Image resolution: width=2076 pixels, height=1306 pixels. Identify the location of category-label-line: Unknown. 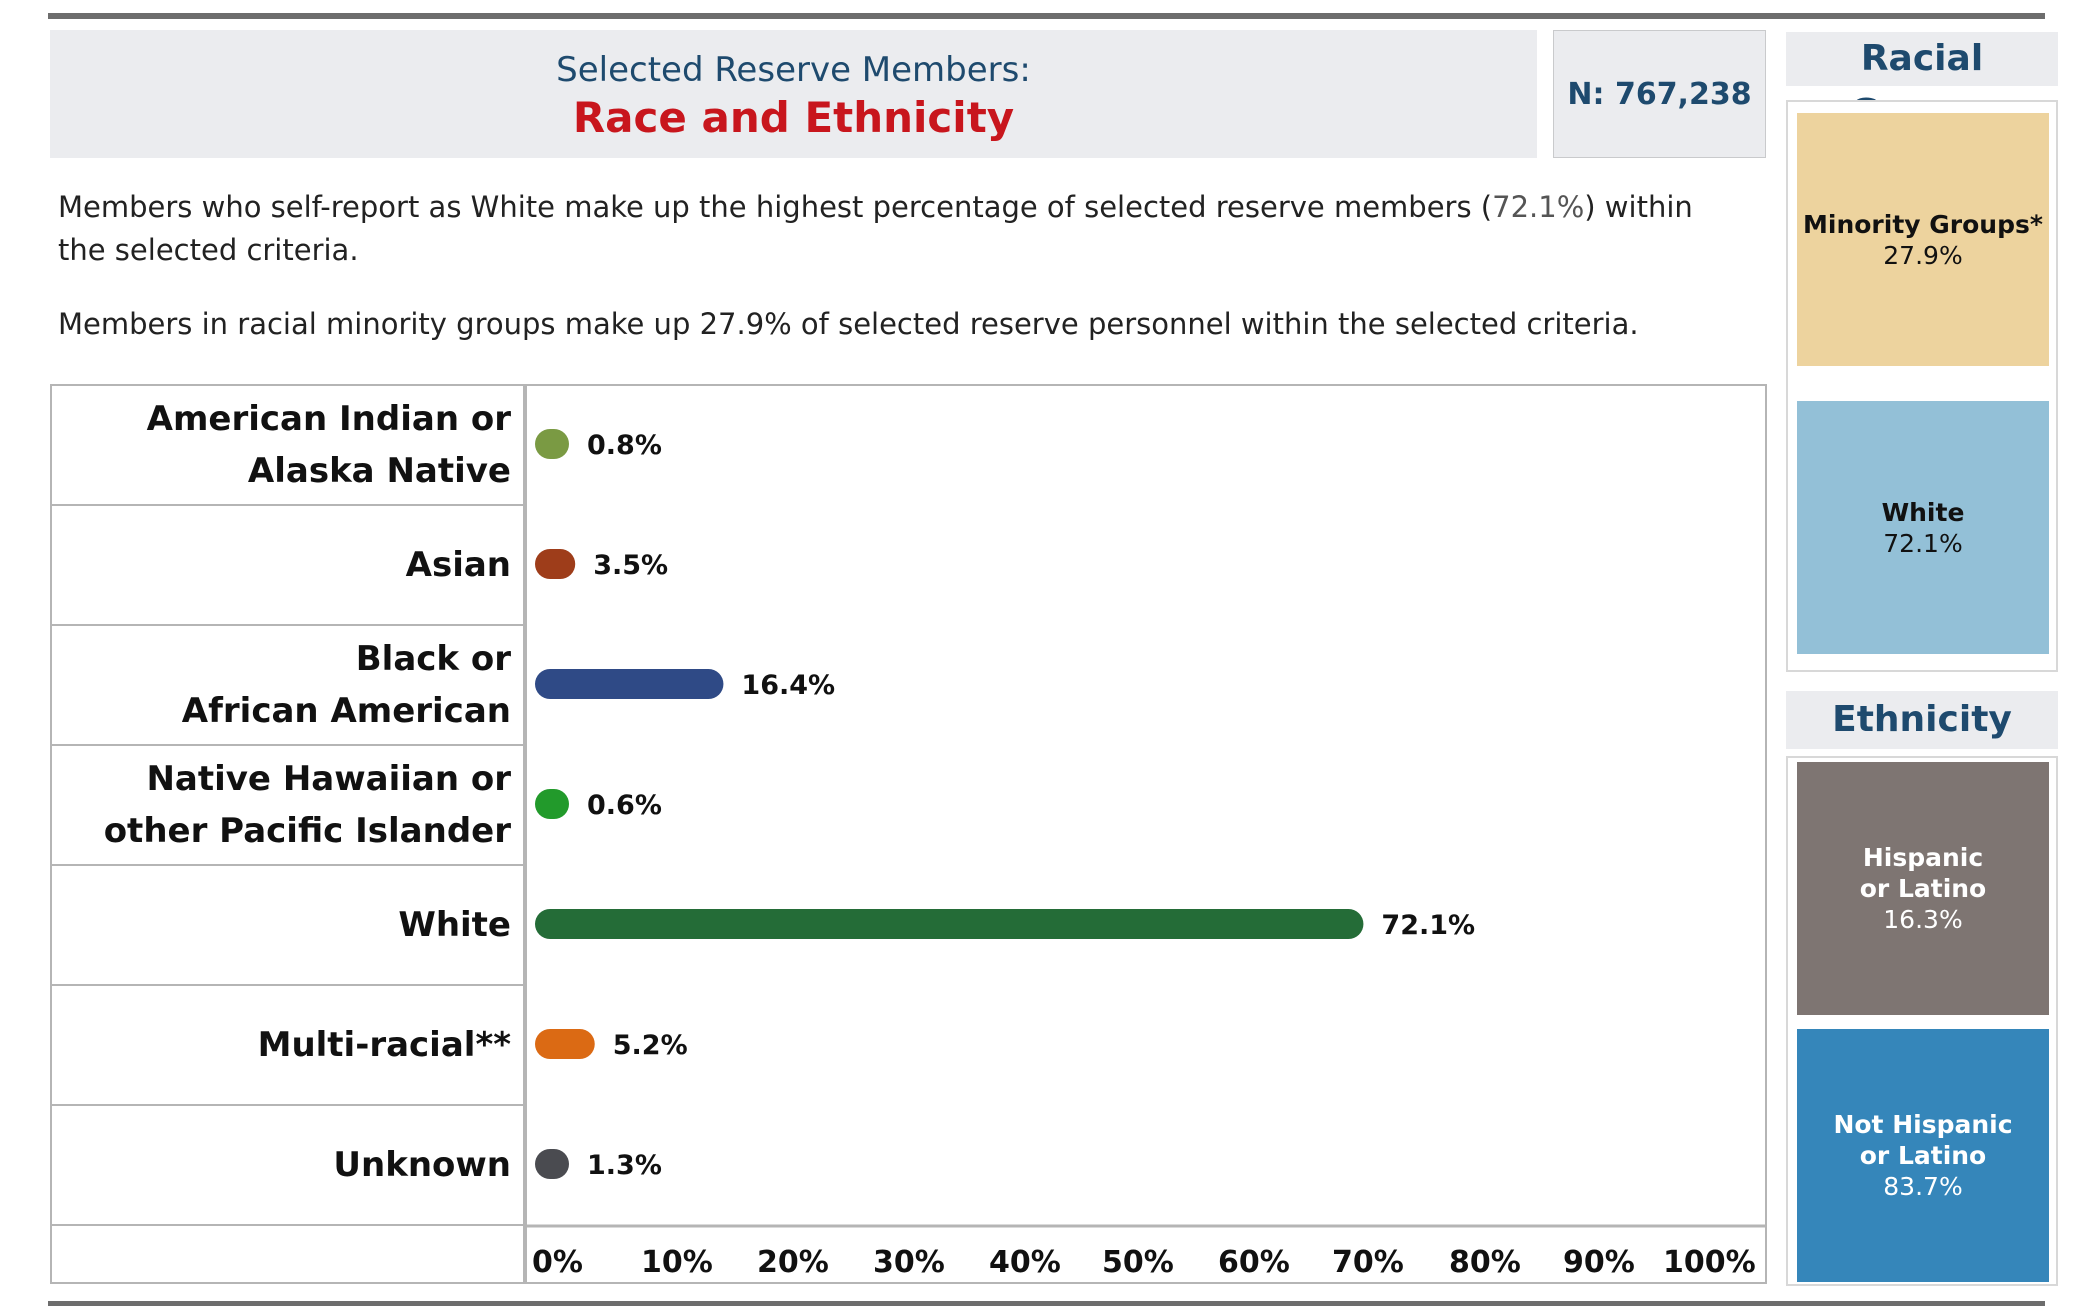
(422, 1165).